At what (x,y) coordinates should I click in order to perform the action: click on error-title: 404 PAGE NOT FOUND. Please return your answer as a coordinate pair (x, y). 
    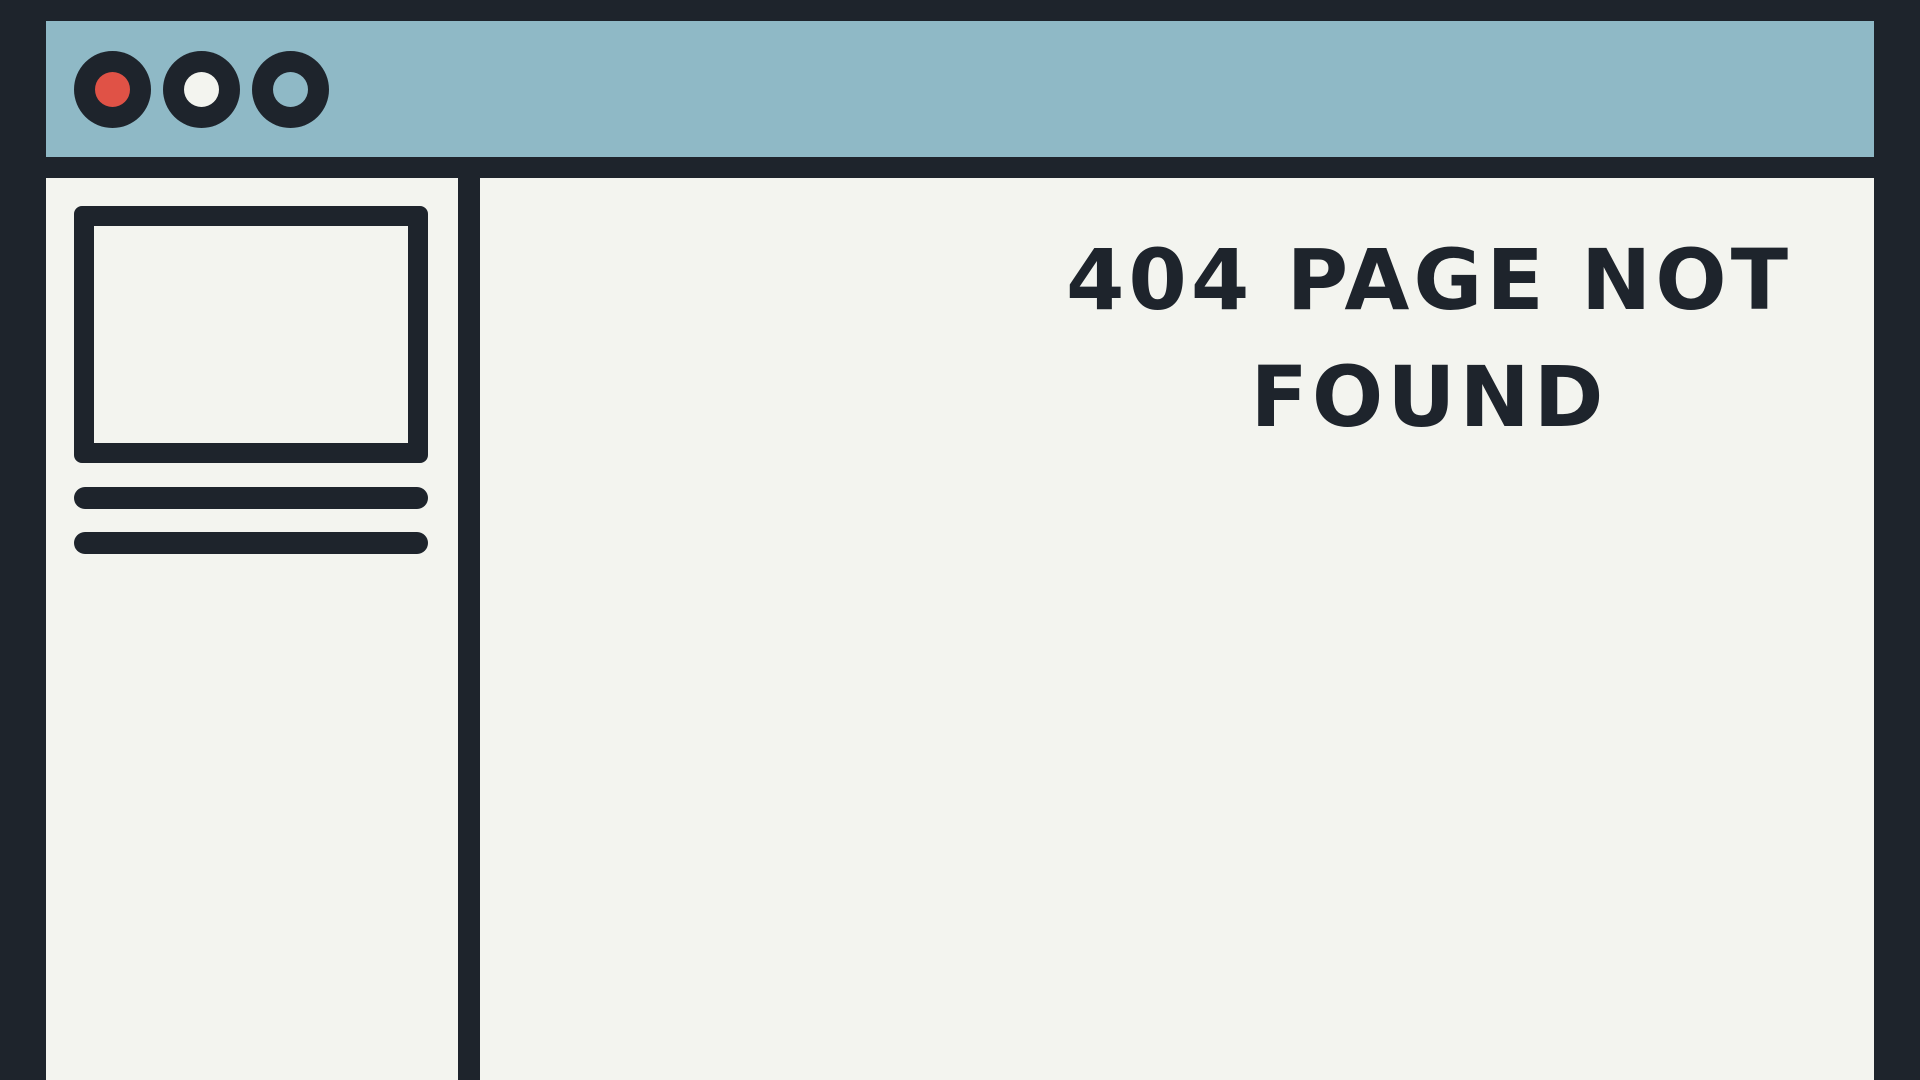
    Looking at the image, I should click on (1429, 338).